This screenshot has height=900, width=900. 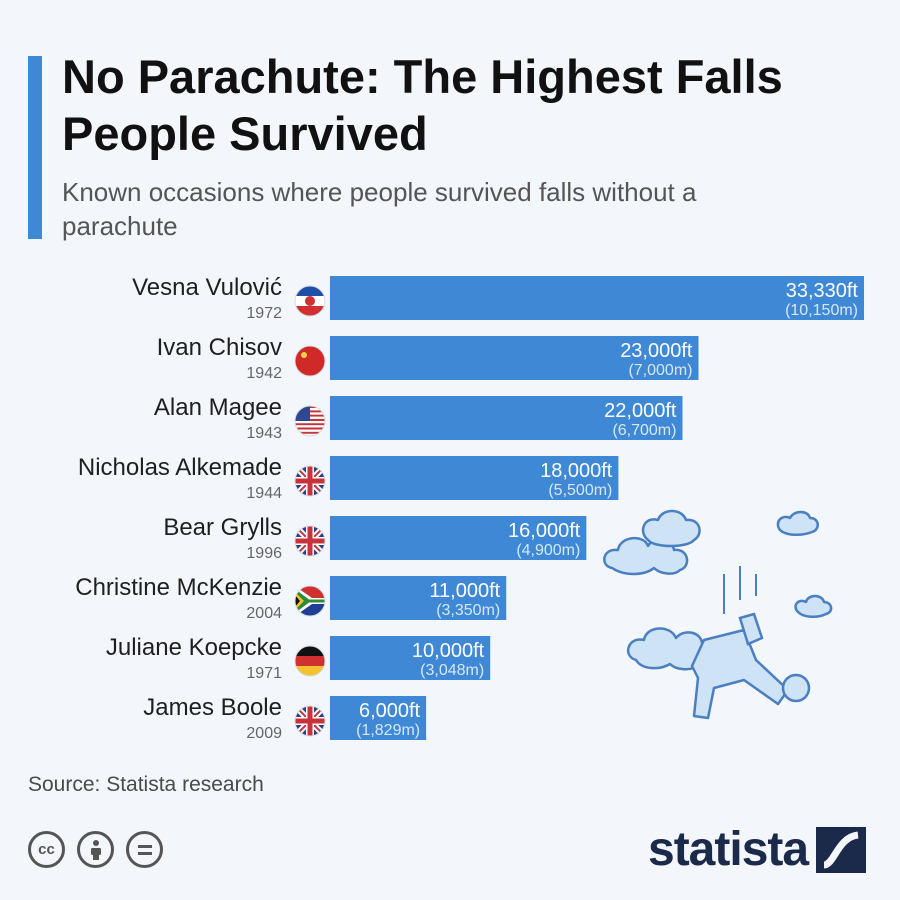 I want to click on person-arm-icon, so click(x=751, y=629).